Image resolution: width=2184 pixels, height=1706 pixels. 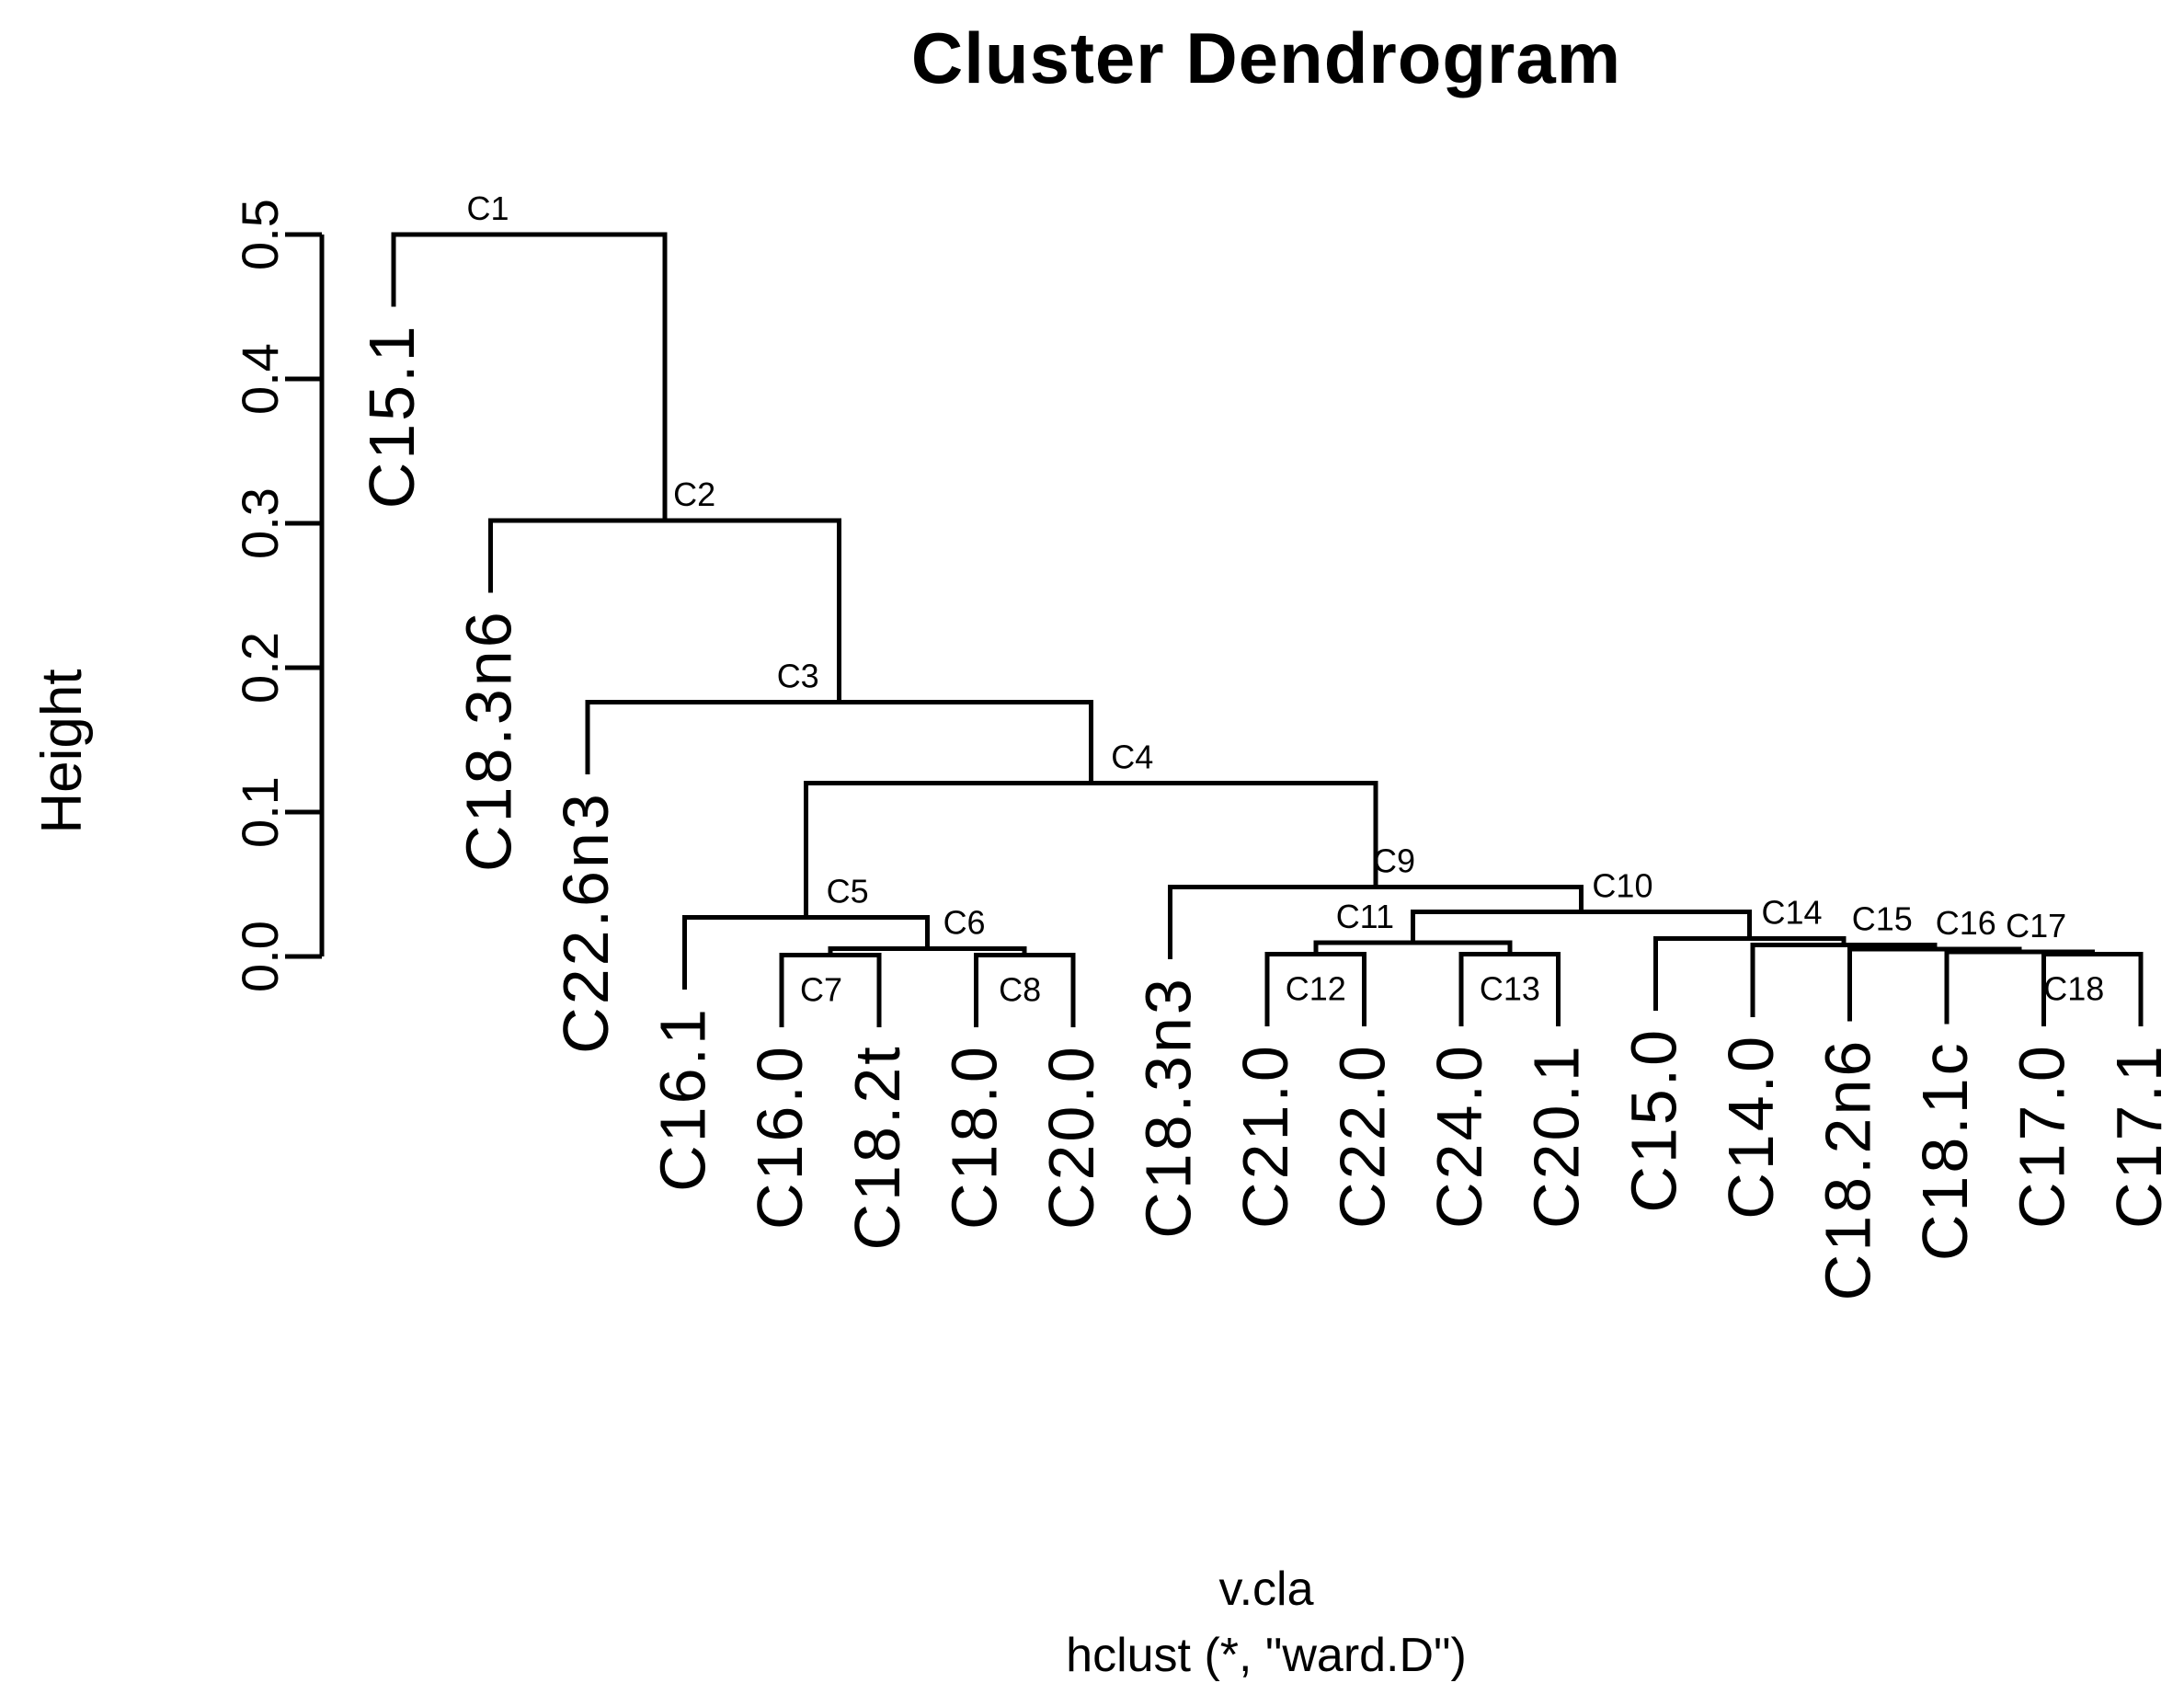 I want to click on leaf-label-C15.1: C15.1, so click(x=392, y=417).